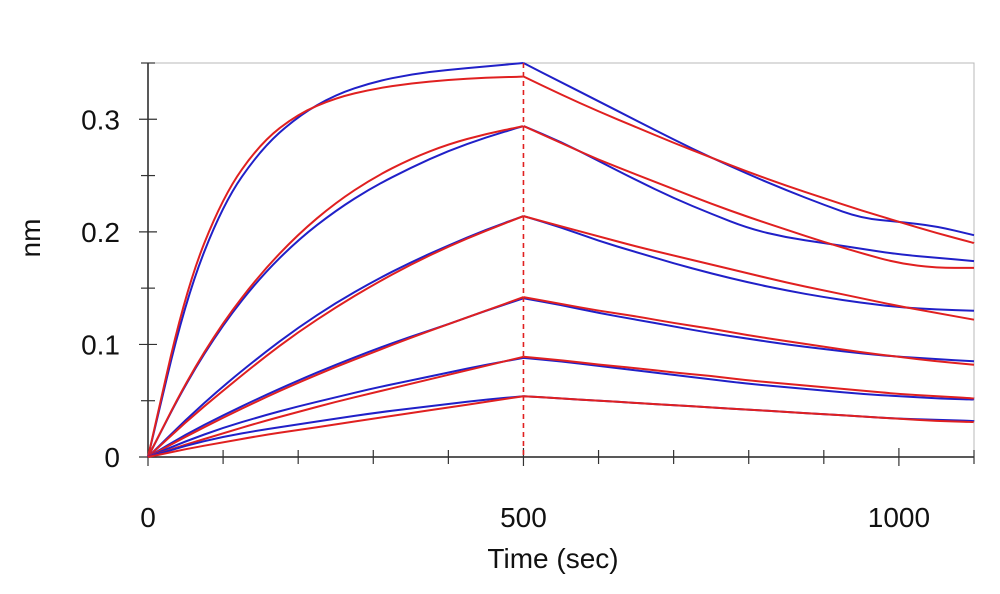 The image size is (1000, 594). Describe the element at coordinates (100, 344) in the screenshot. I see `y-tick-label: 0.1` at that location.